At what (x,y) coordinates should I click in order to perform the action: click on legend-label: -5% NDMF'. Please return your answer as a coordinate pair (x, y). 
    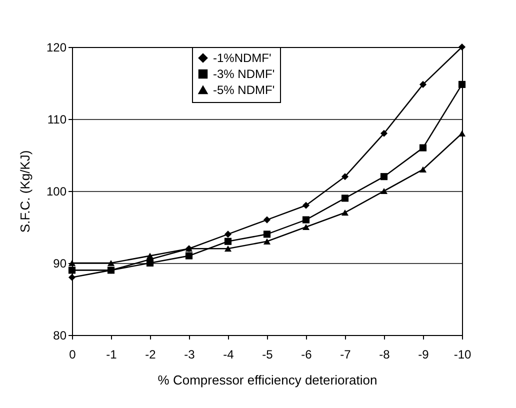
    Looking at the image, I should click on (244, 90).